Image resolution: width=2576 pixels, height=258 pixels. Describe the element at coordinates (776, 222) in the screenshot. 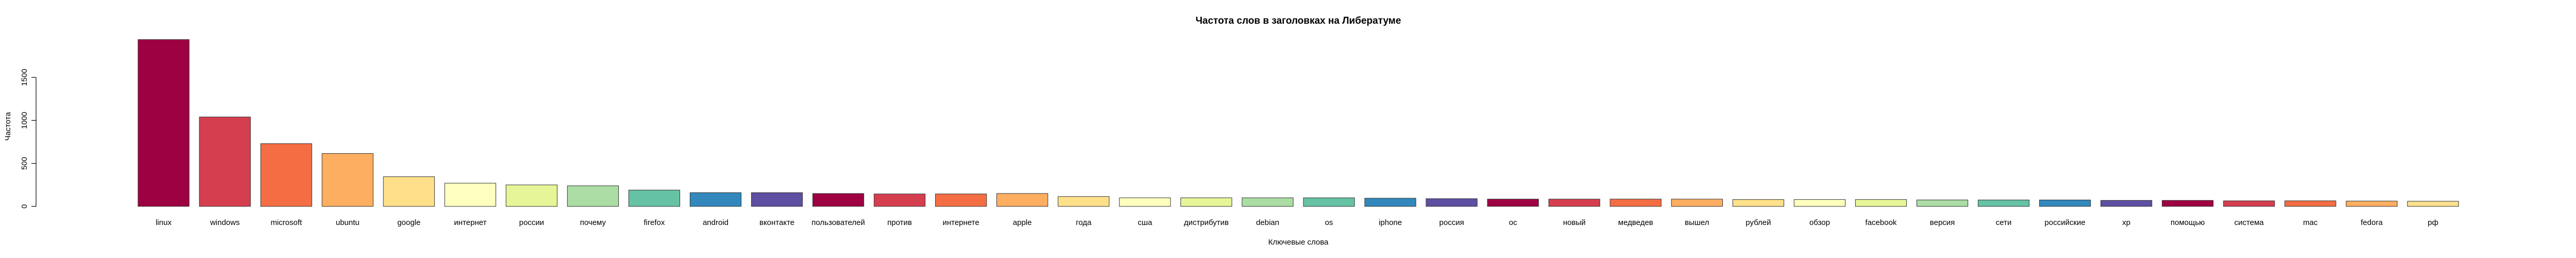

I see `x-tick-label: вконтакте` at that location.